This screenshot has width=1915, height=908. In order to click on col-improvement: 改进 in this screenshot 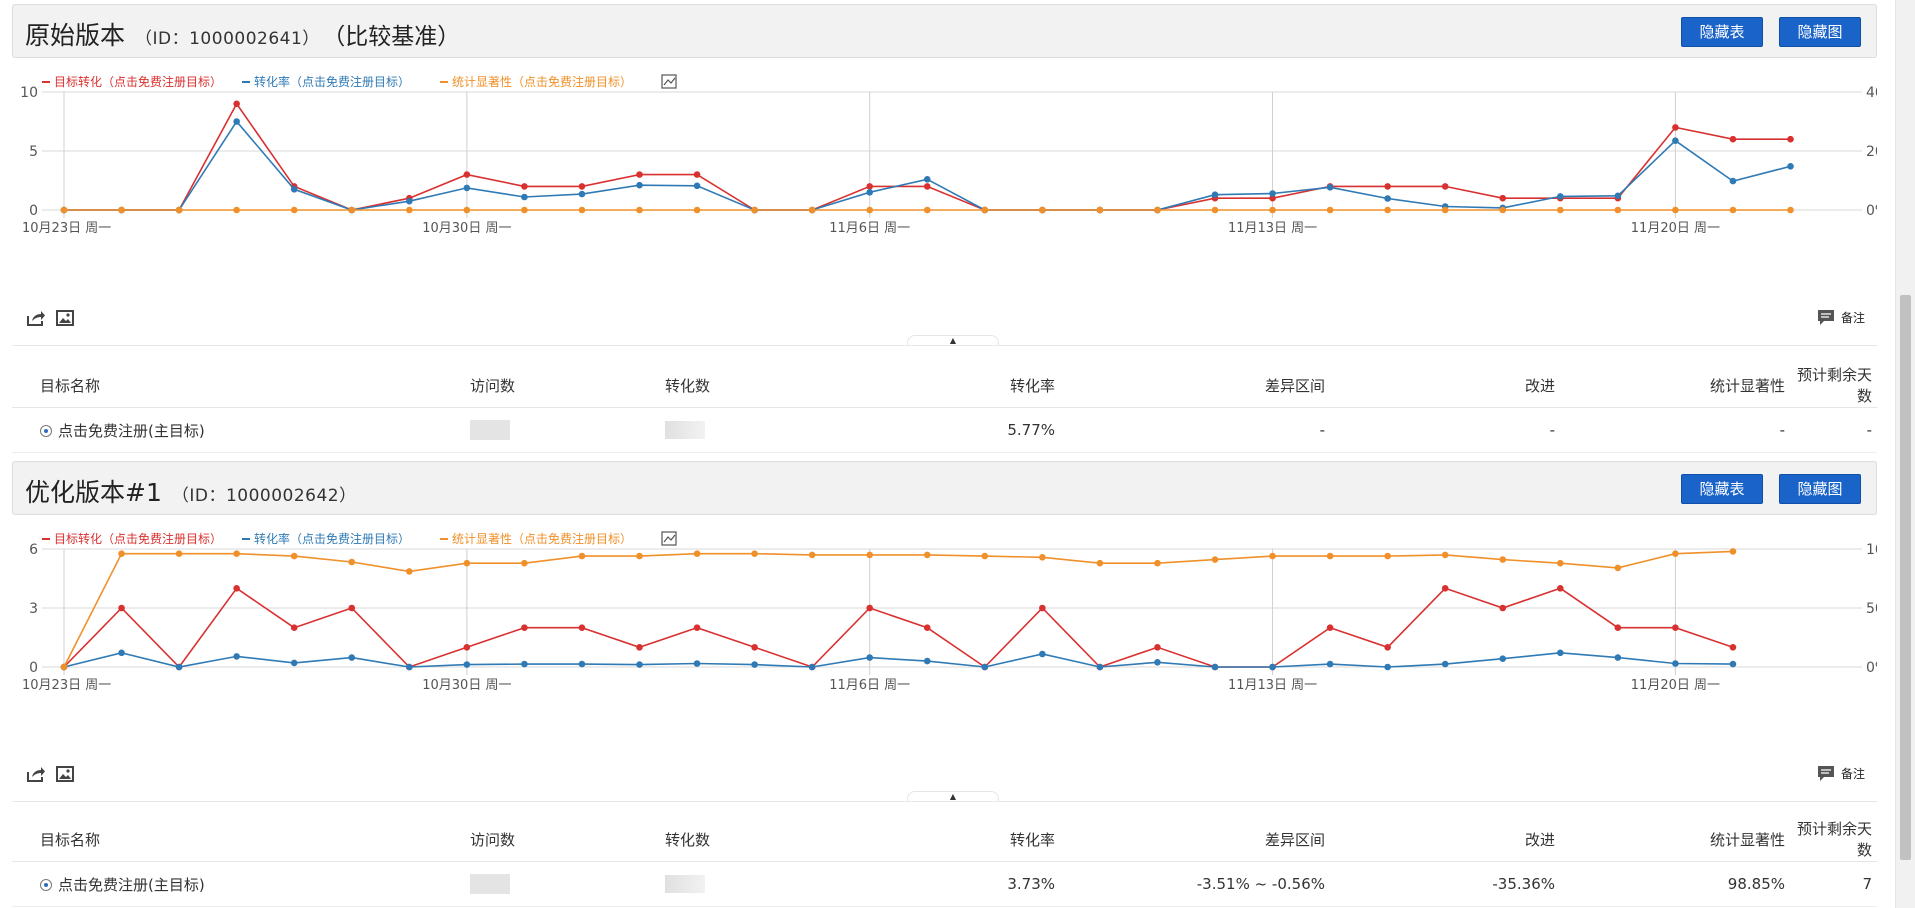, I will do `click(1445, 839)`.